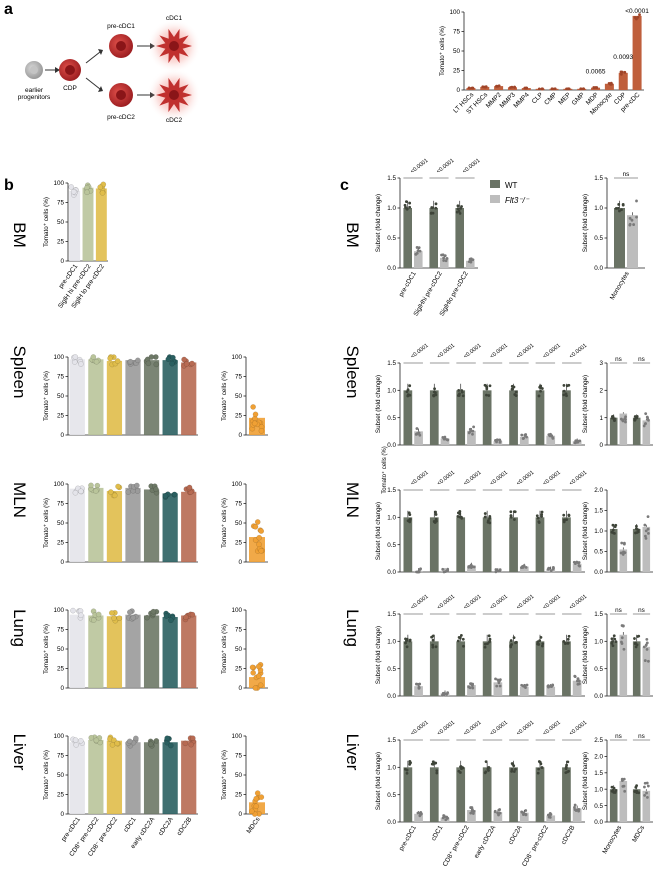 The image size is (670, 876). Describe the element at coordinates (166, 826) in the screenshot. I see `x-tick-label: cDC2A` at that location.